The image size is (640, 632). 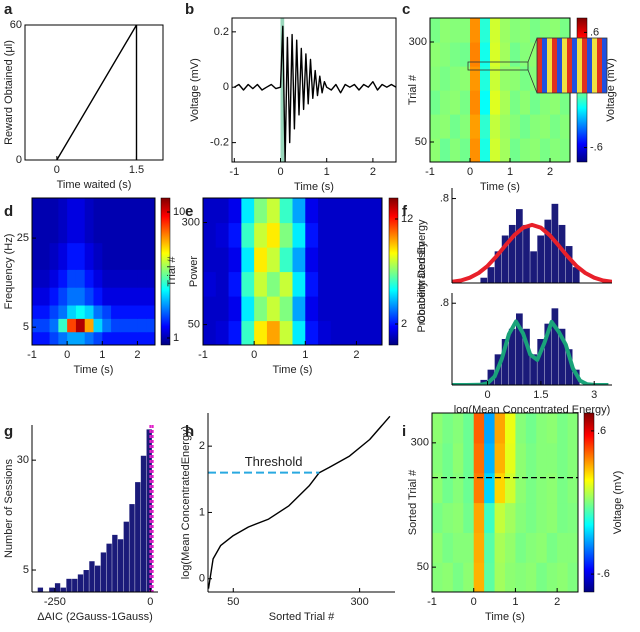 What do you see at coordinates (404, 431) in the screenshot?
I see `panel-letter: i` at bounding box center [404, 431].